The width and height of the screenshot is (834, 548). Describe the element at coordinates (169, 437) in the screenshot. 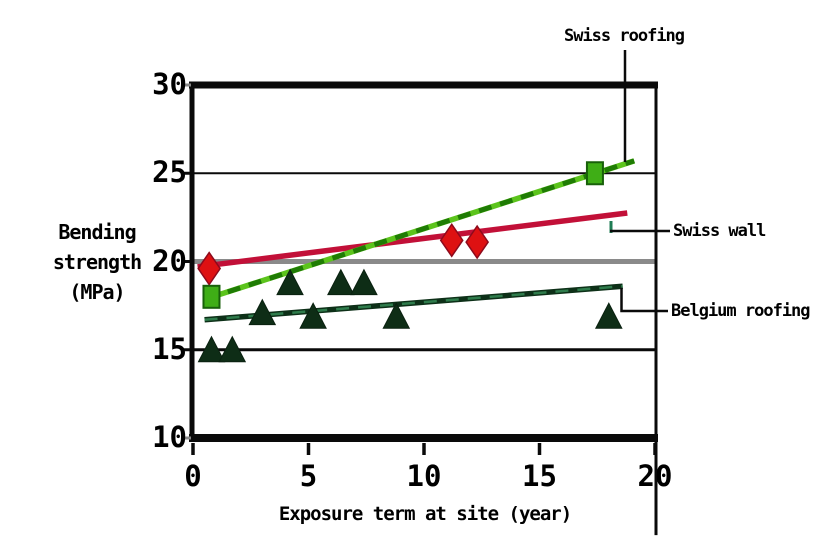

I see `y-tick-label-10: 10` at that location.